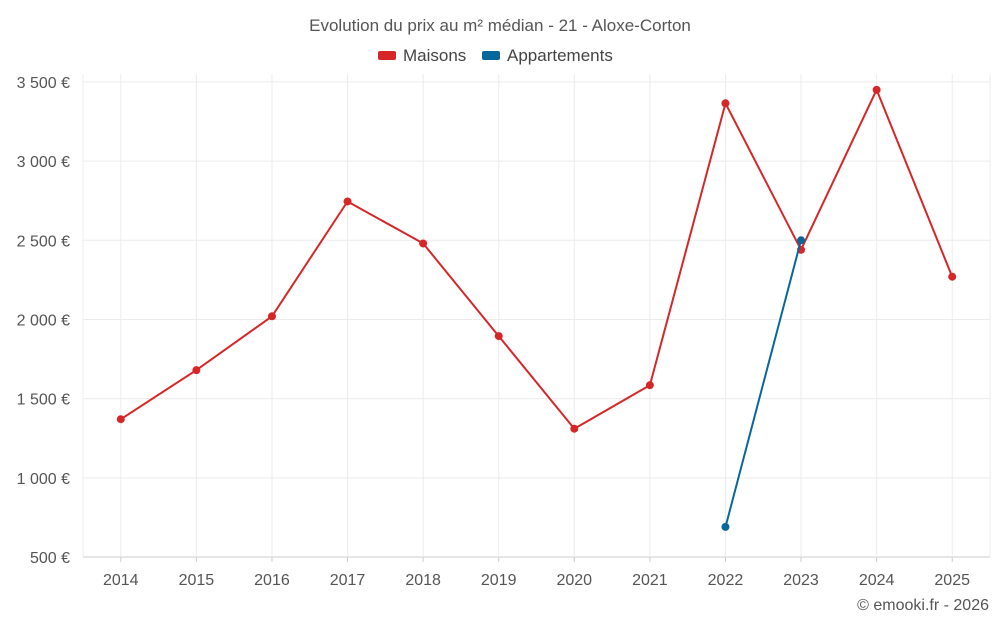 The width and height of the screenshot is (1000, 625). Describe the element at coordinates (877, 580) in the screenshot. I see `x-tick-label: 2024` at that location.